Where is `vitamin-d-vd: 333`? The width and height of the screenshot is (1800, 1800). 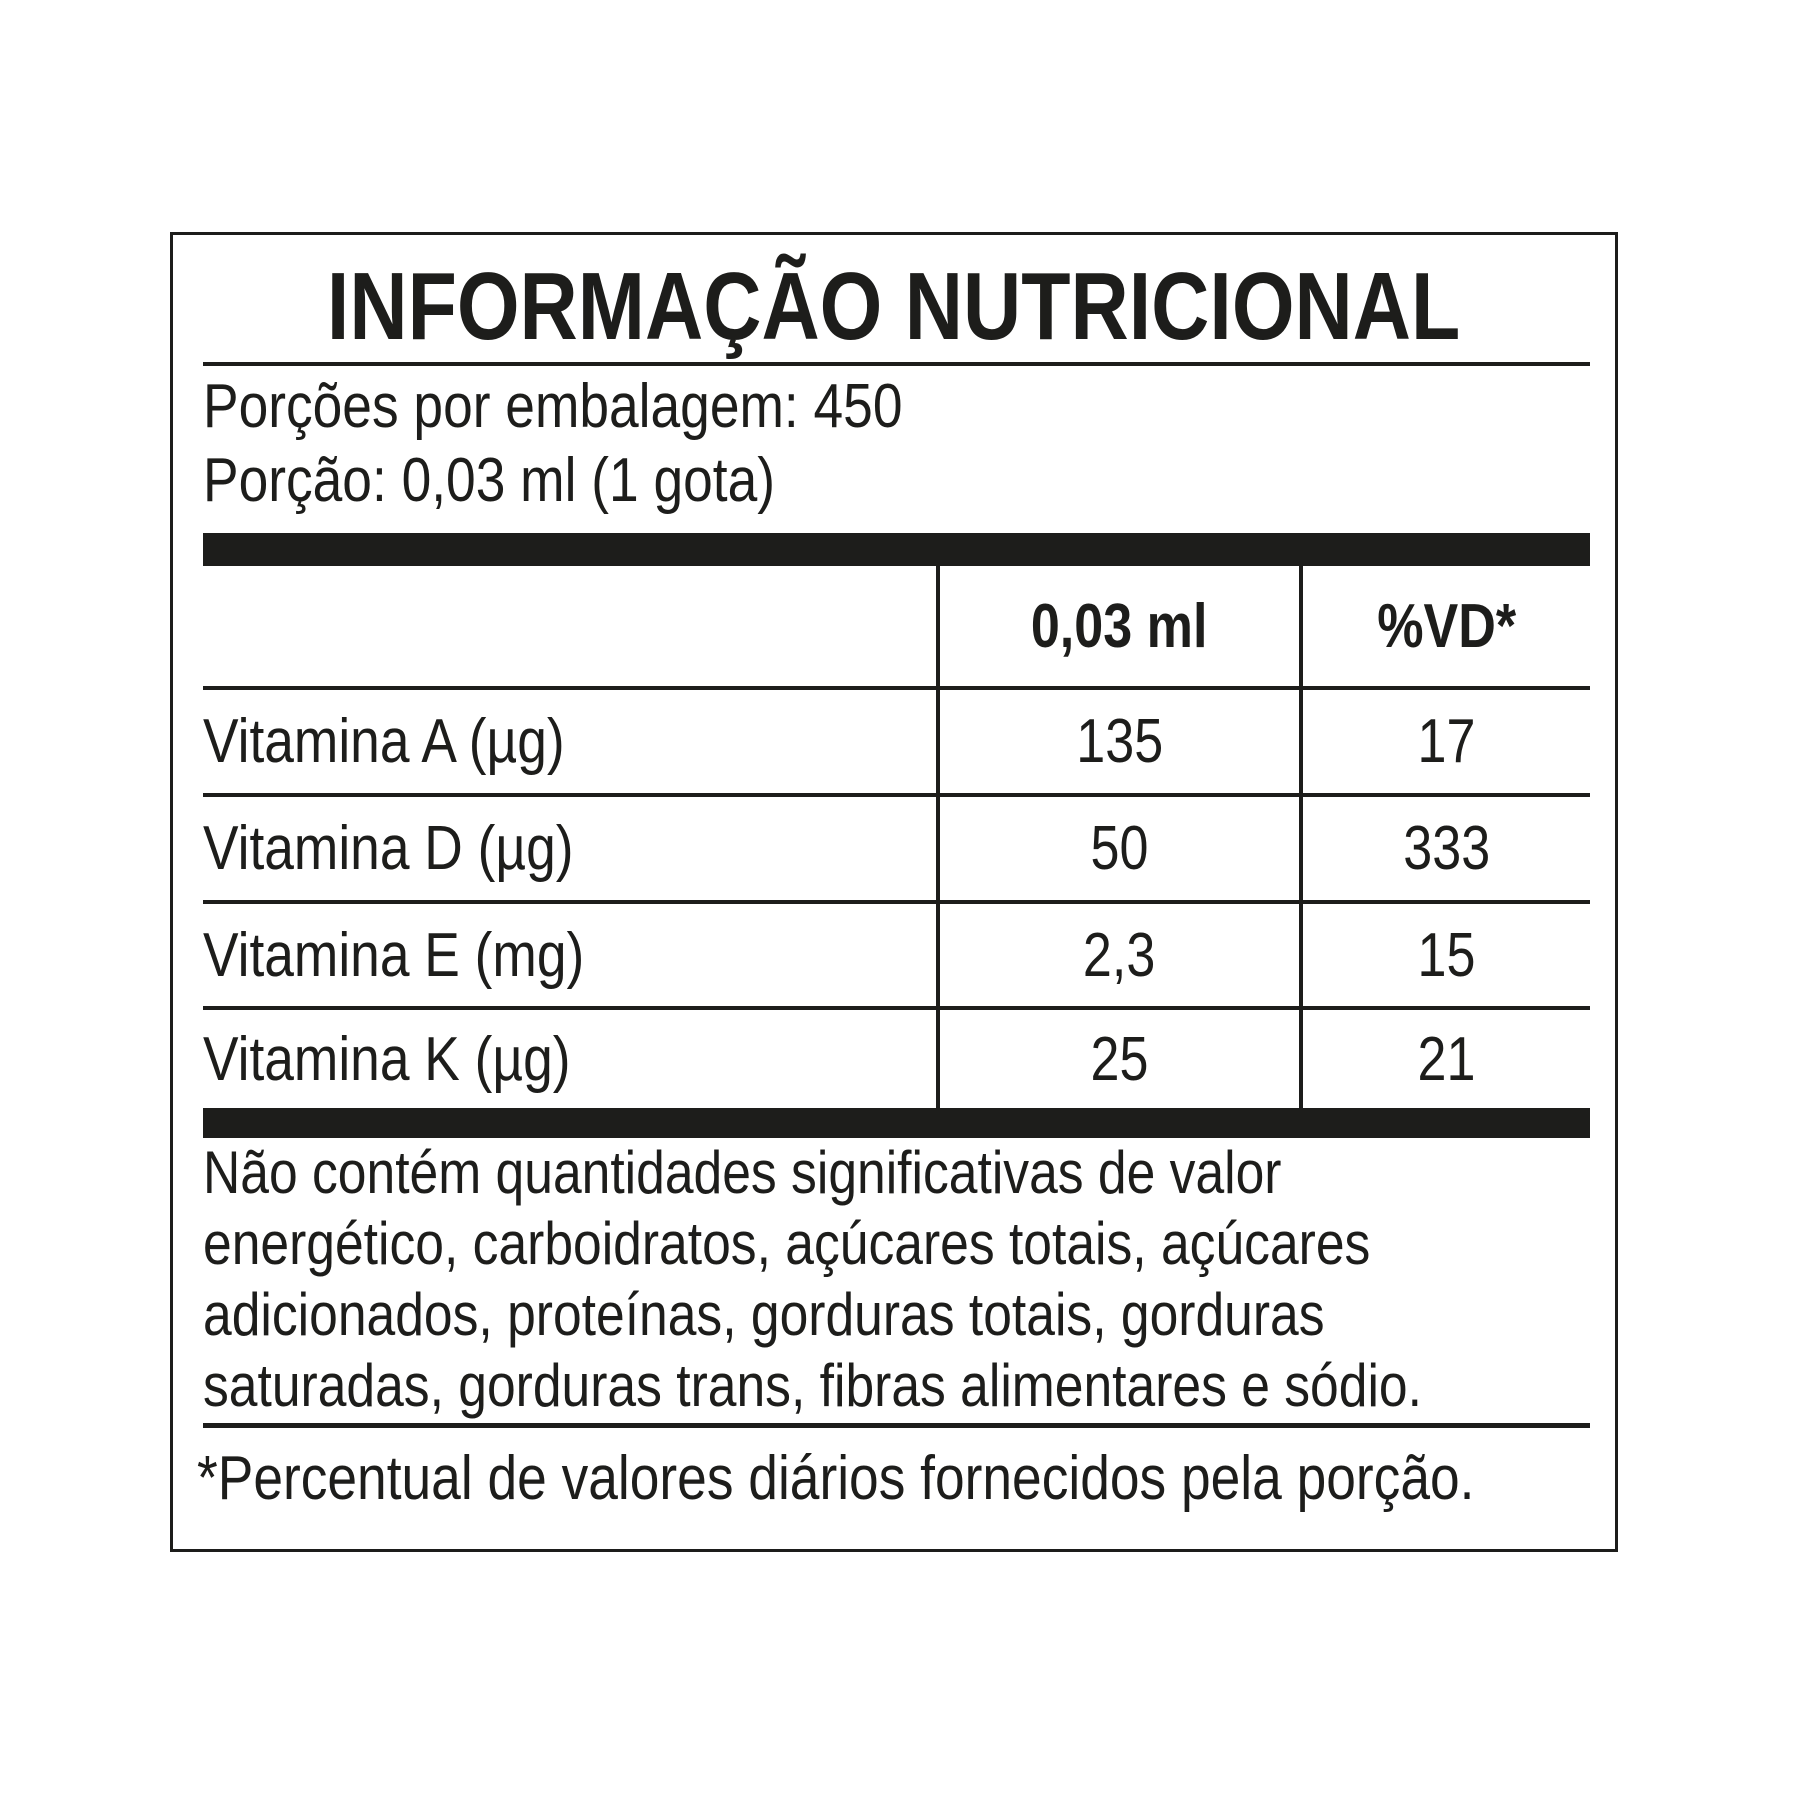
vitamin-d-vd: 333 is located at coordinates (1446, 848).